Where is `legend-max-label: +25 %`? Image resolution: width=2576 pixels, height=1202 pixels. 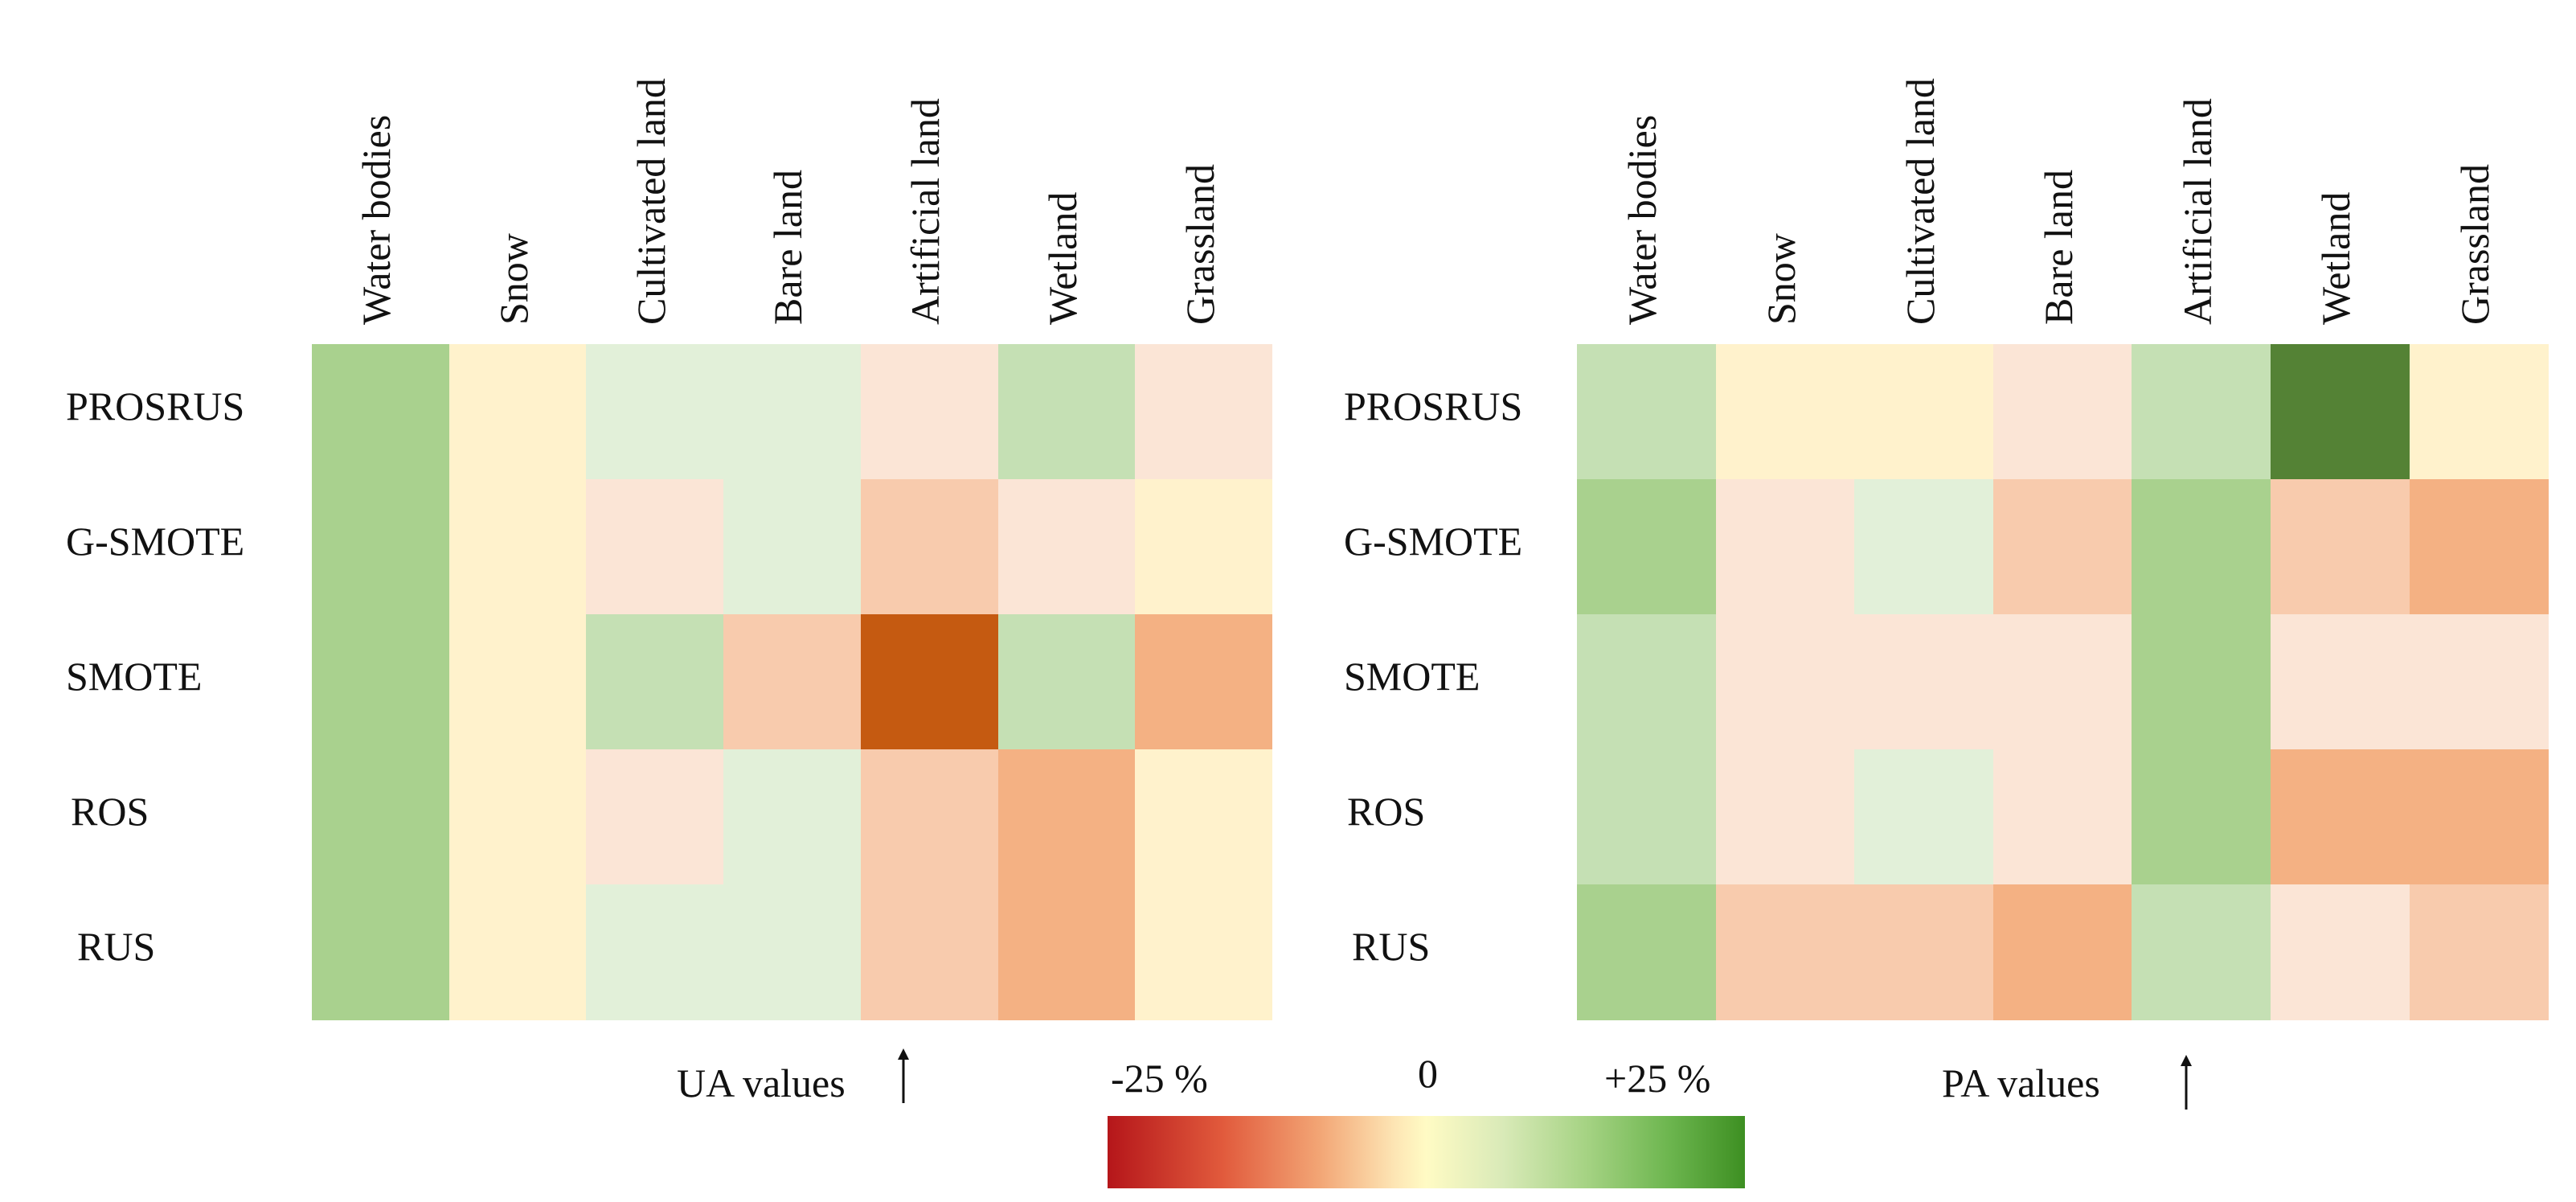
legend-max-label: +25 % is located at coordinates (1657, 1078).